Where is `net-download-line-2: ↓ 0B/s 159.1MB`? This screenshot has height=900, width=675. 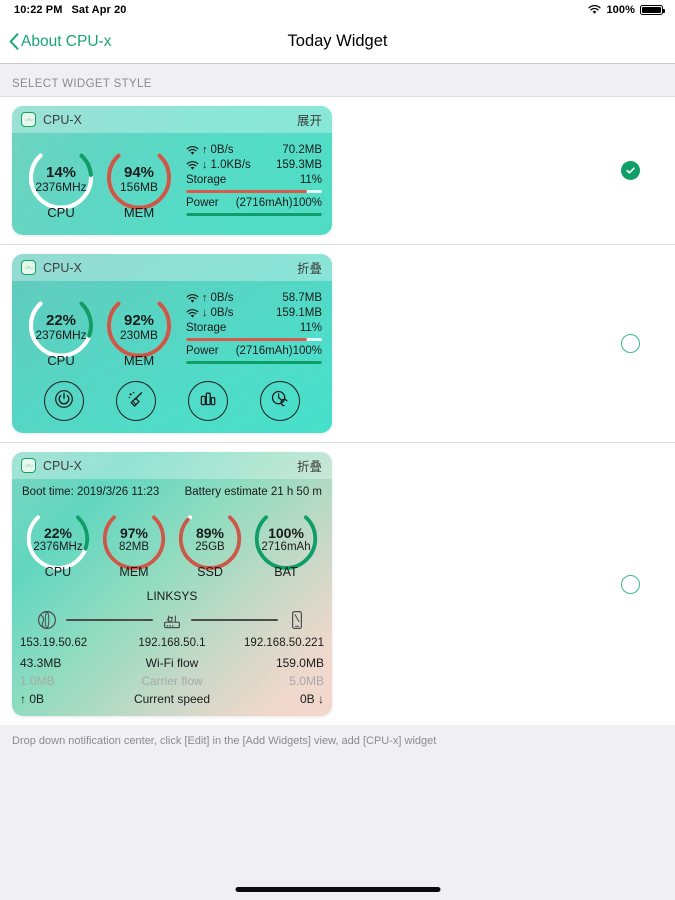 net-download-line-2: ↓ 0B/s 159.1MB is located at coordinates (254, 313).